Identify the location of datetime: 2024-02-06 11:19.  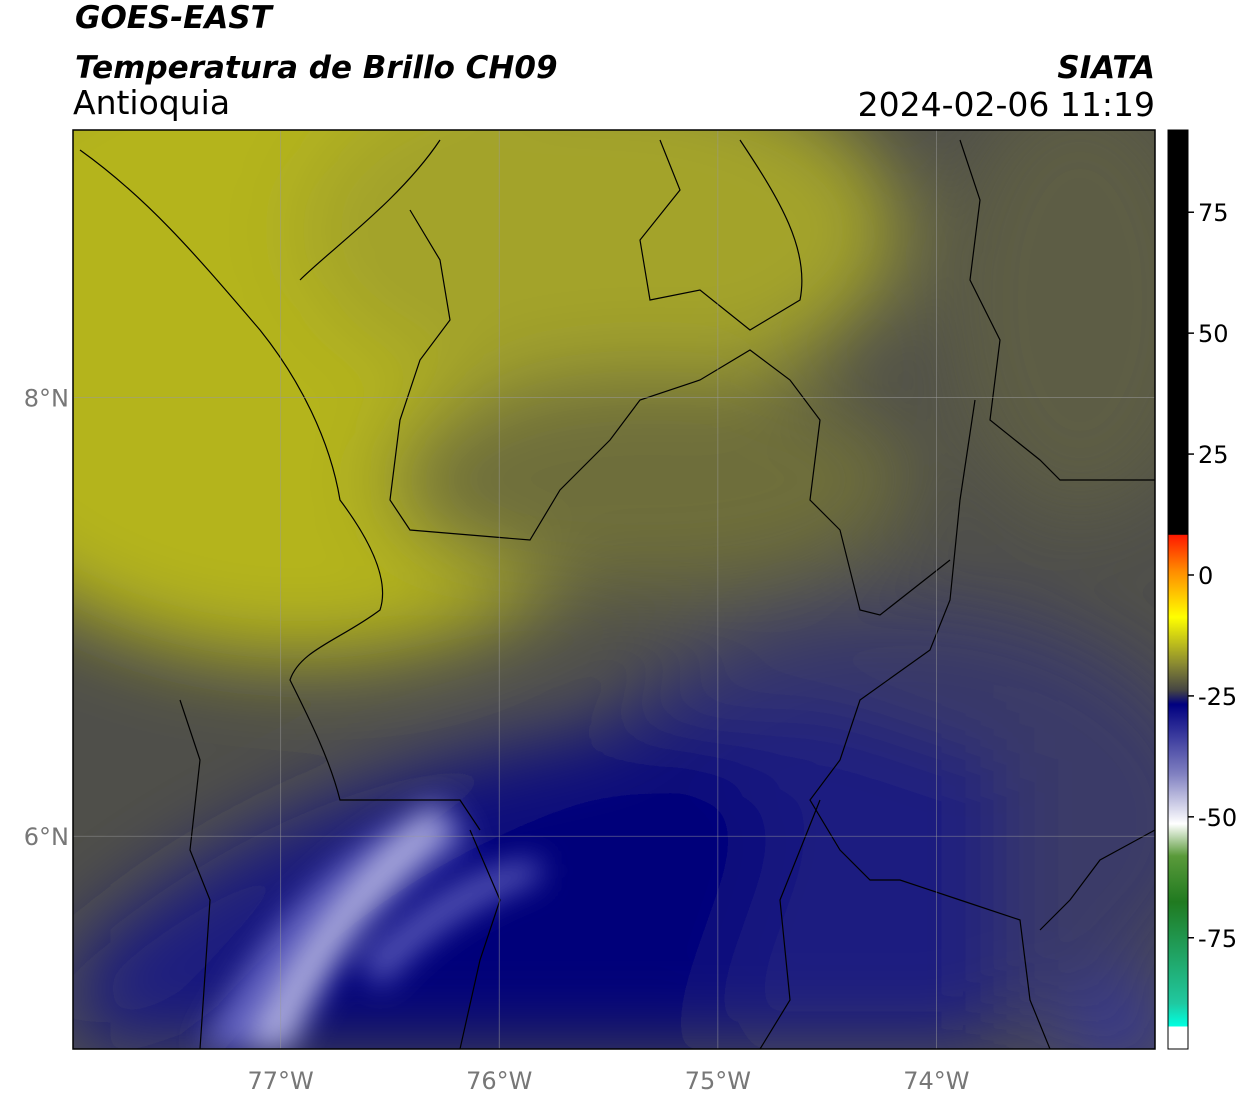
(1006, 104).